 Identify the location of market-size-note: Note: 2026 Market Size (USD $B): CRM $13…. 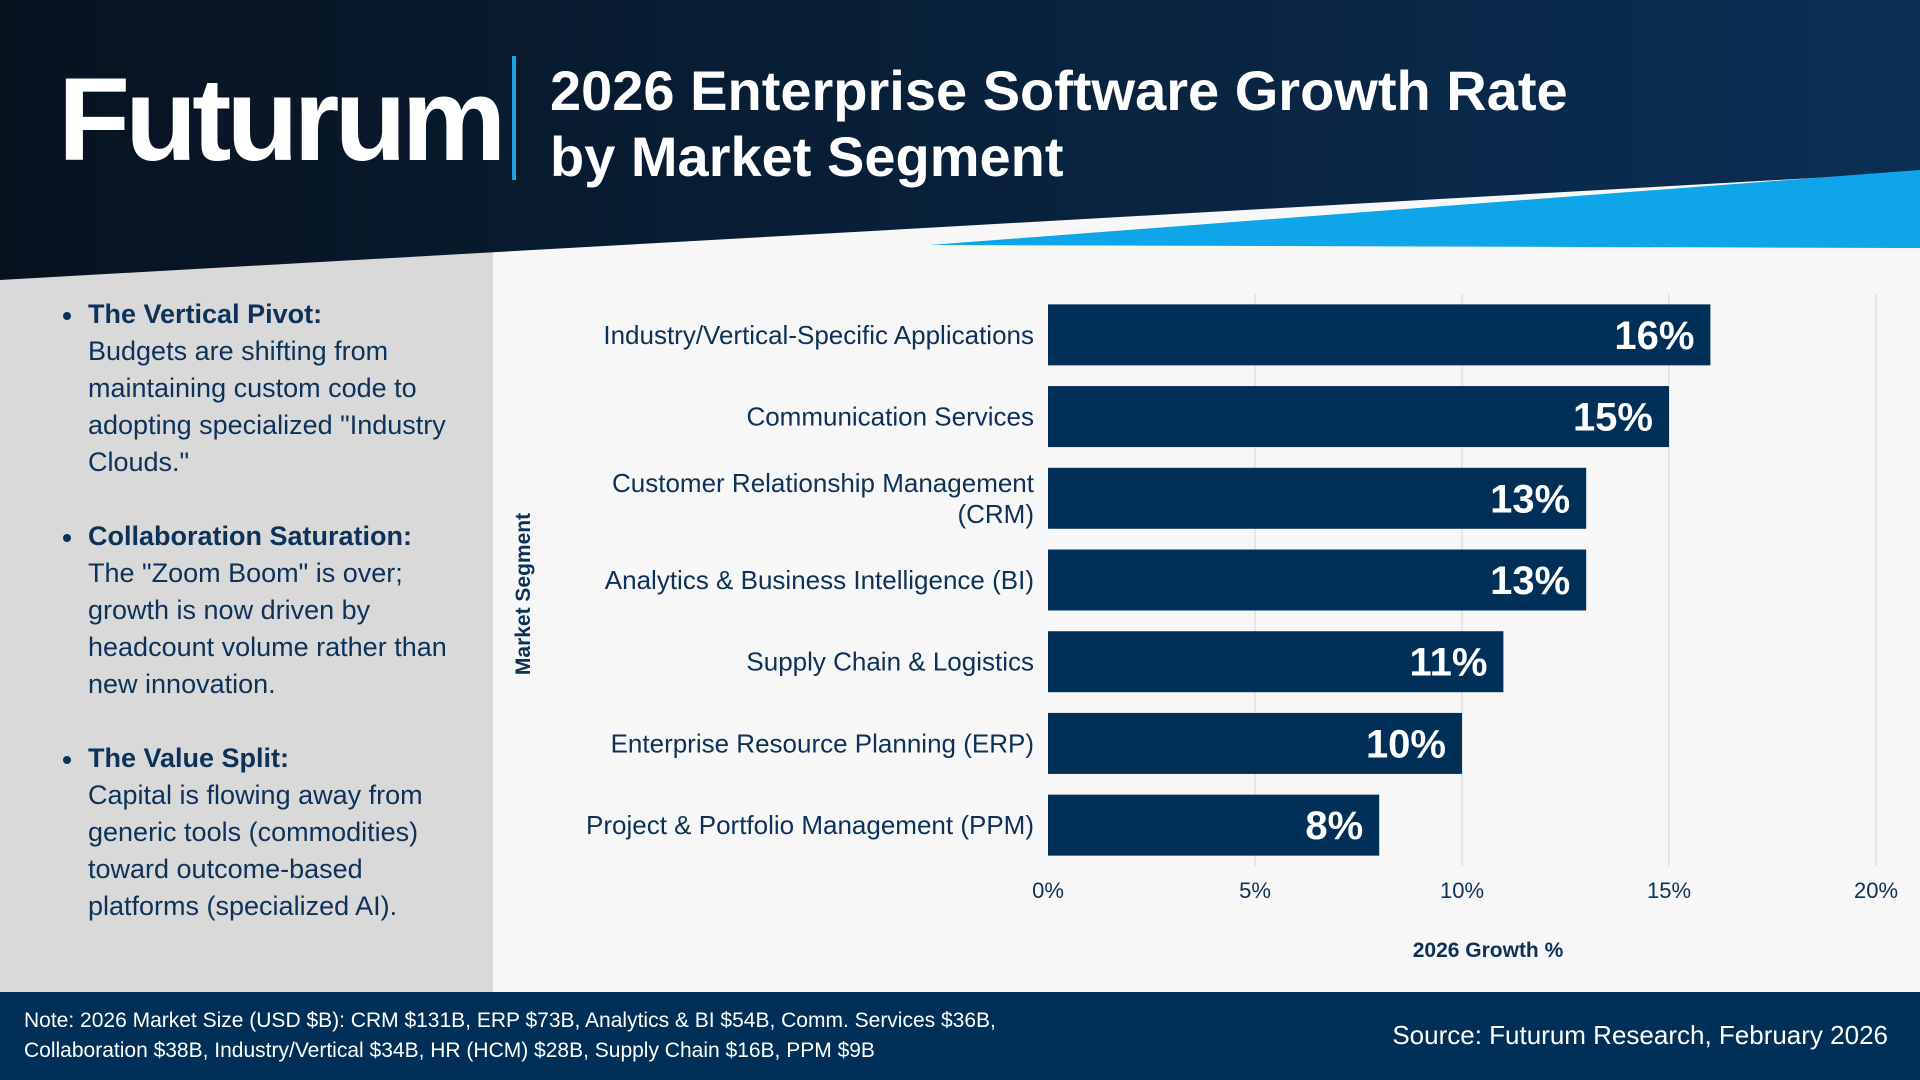
(510, 1036).